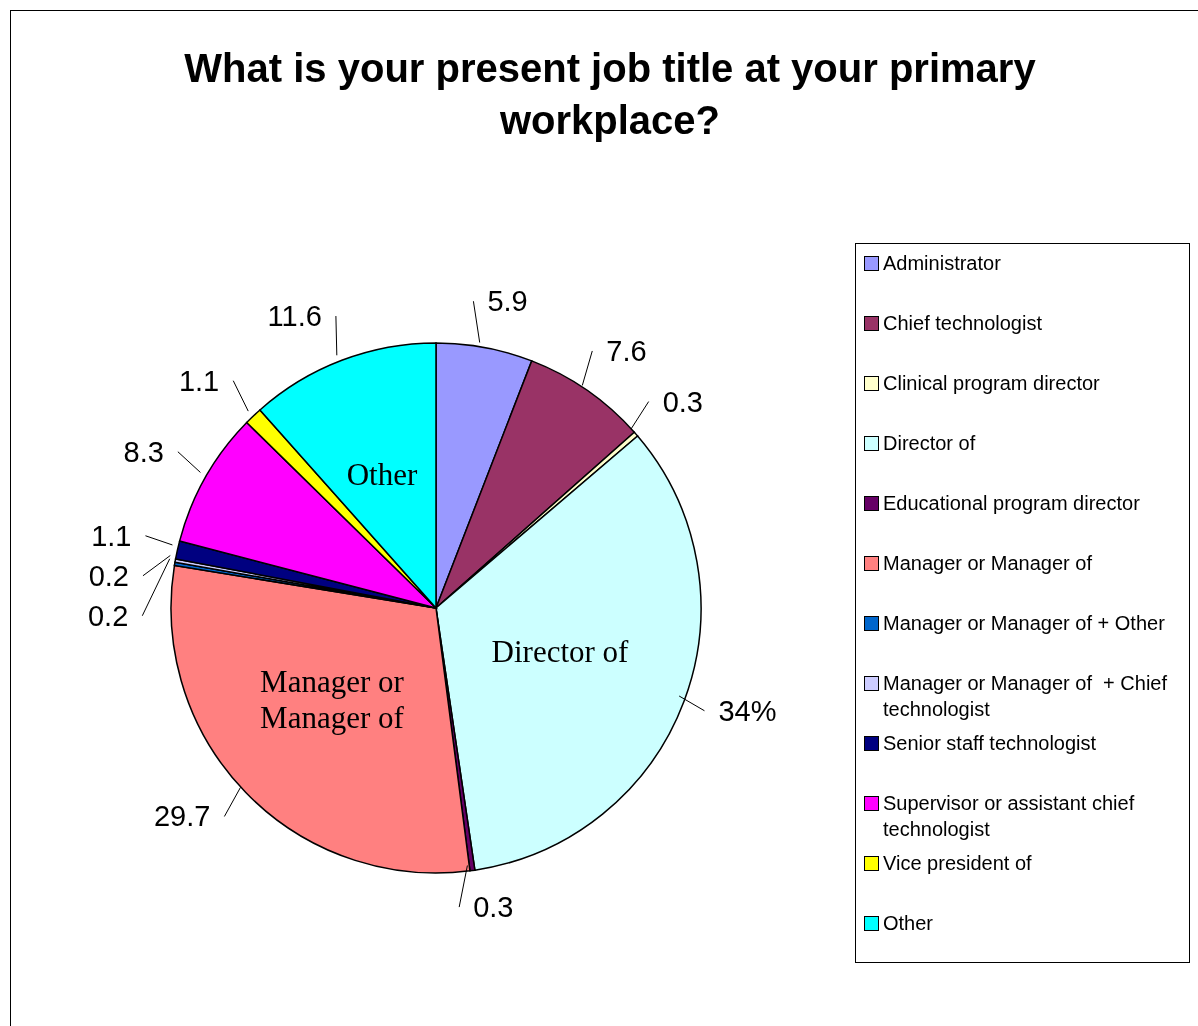  I want to click on data-label: 7.6, so click(626, 350).